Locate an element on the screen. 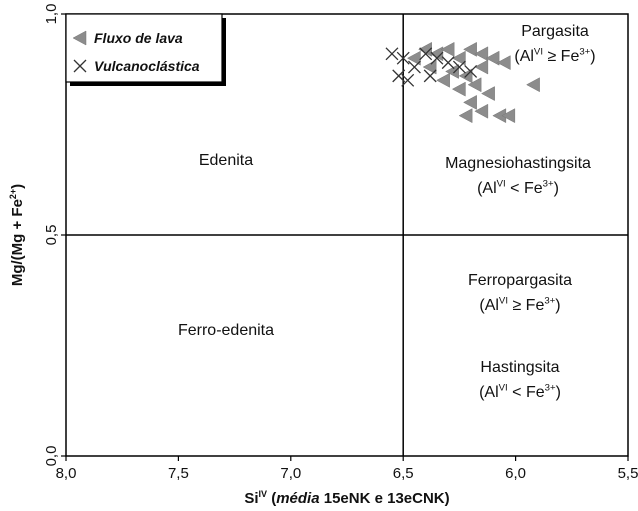  region-label: Edenita is located at coordinates (226, 160).